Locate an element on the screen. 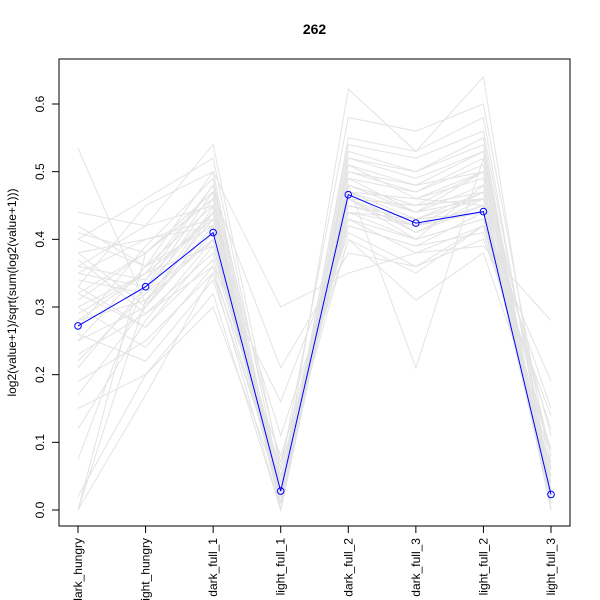  y-tick-label: 0.5 is located at coordinates (40, 171).